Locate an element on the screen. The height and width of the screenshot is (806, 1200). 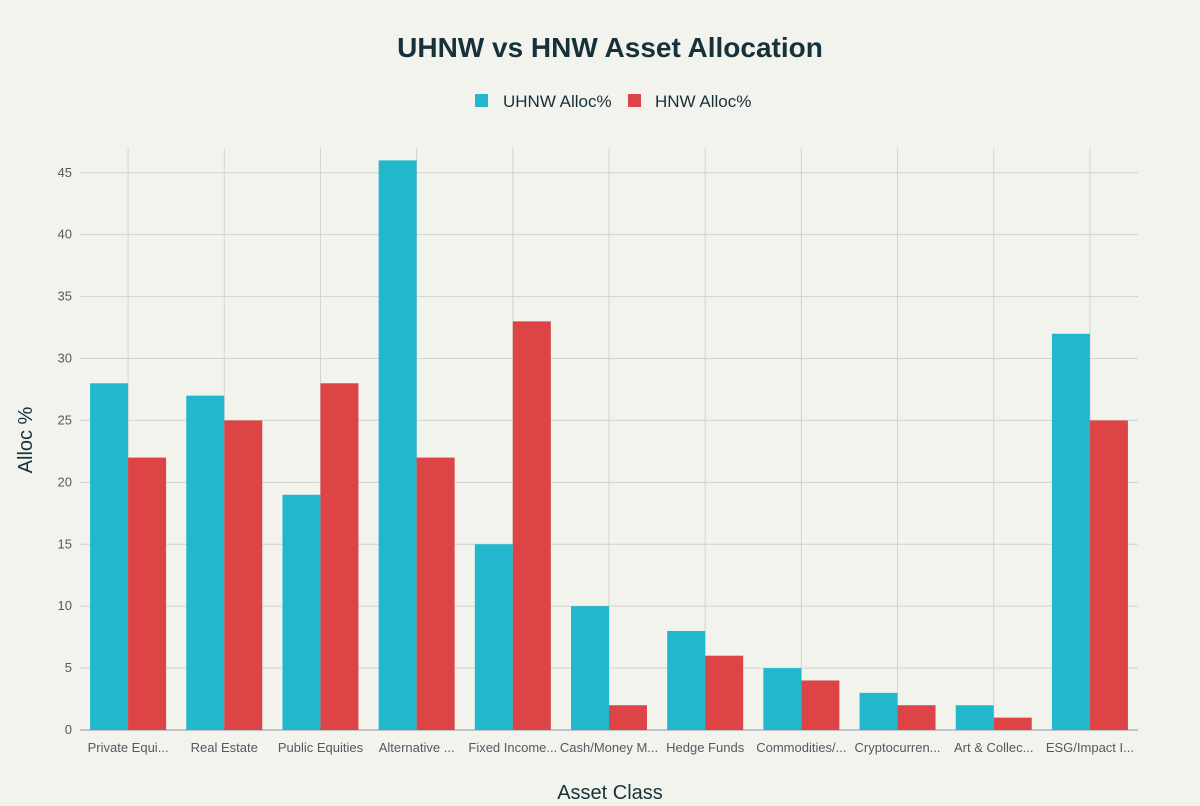
y-tick-label: 40 is located at coordinates (65, 234).